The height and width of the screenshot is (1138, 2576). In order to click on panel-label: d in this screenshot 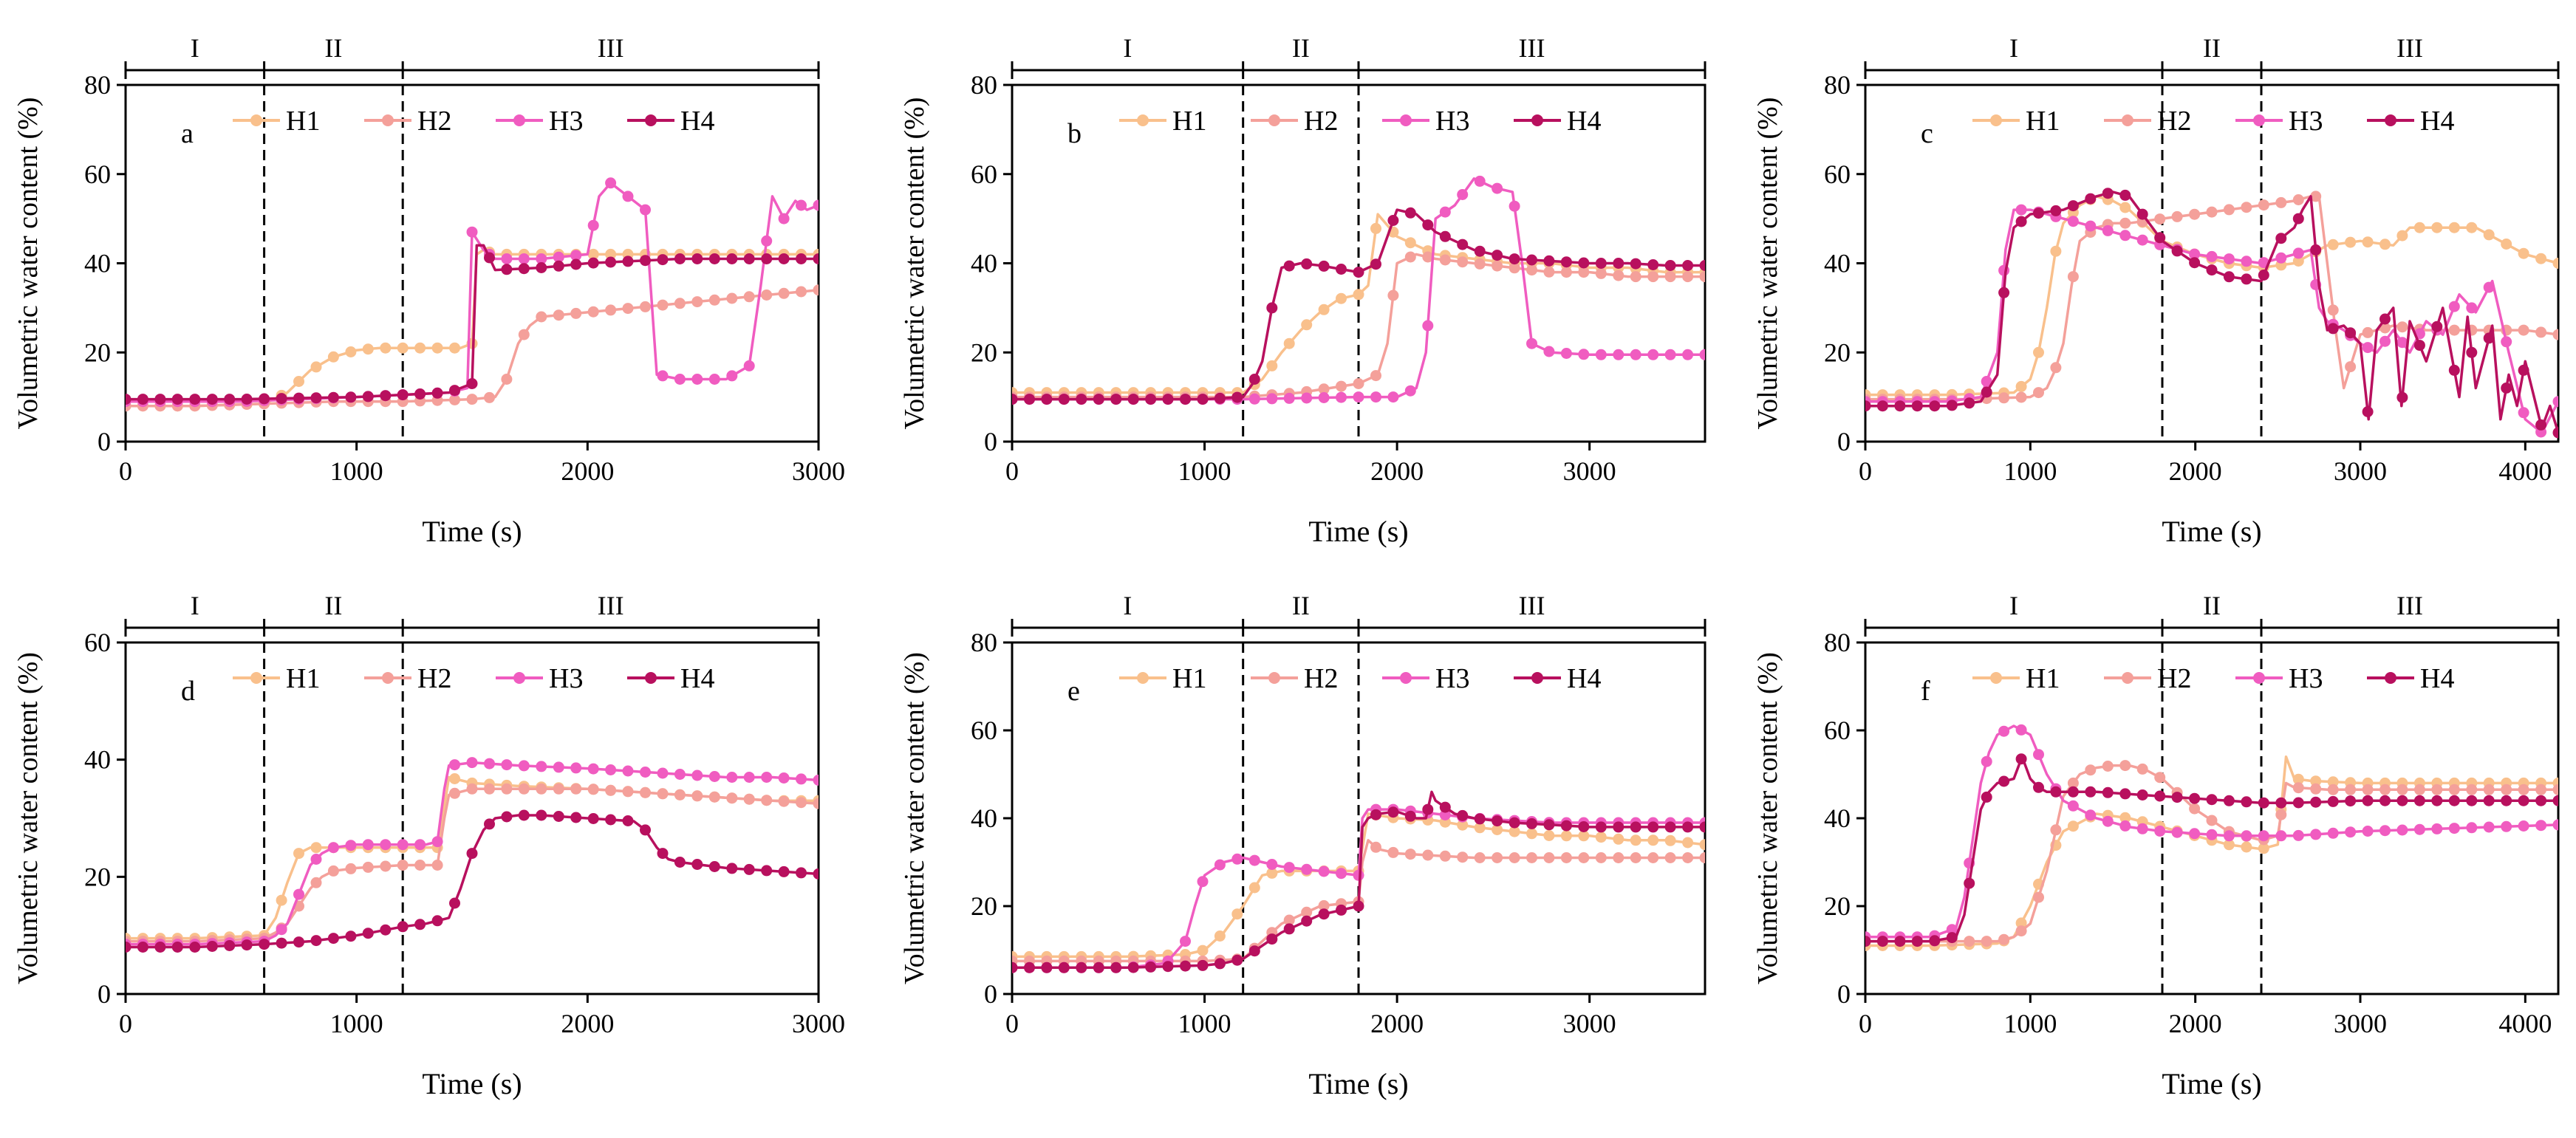, I will do `click(188, 691)`.